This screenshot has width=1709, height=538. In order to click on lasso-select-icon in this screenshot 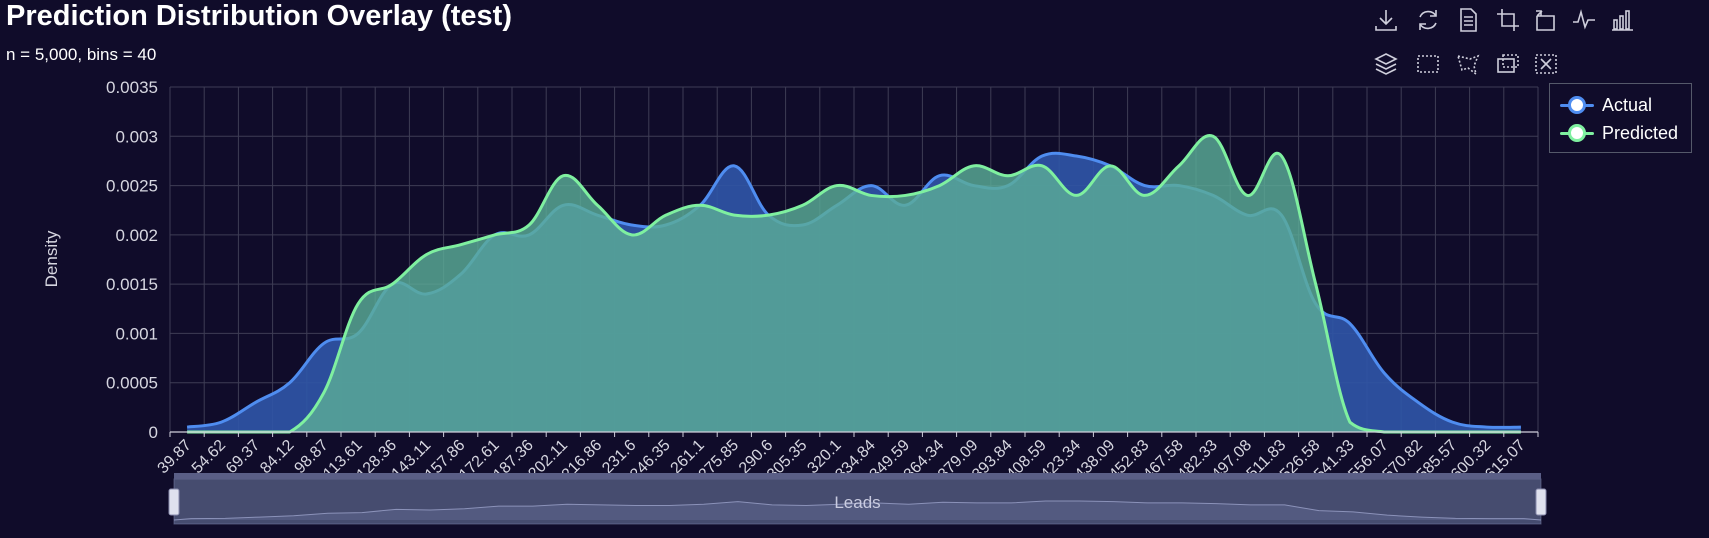, I will do `click(1468, 64)`.